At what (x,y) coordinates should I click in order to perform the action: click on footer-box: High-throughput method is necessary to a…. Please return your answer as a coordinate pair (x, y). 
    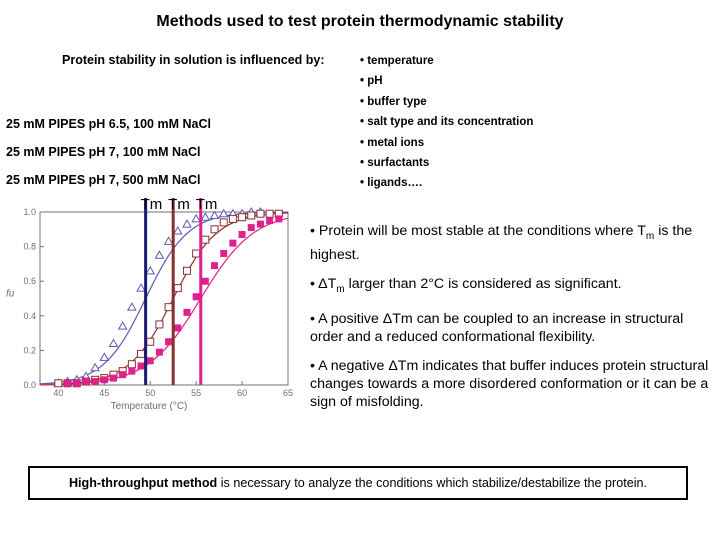
    Looking at the image, I should click on (358, 483).